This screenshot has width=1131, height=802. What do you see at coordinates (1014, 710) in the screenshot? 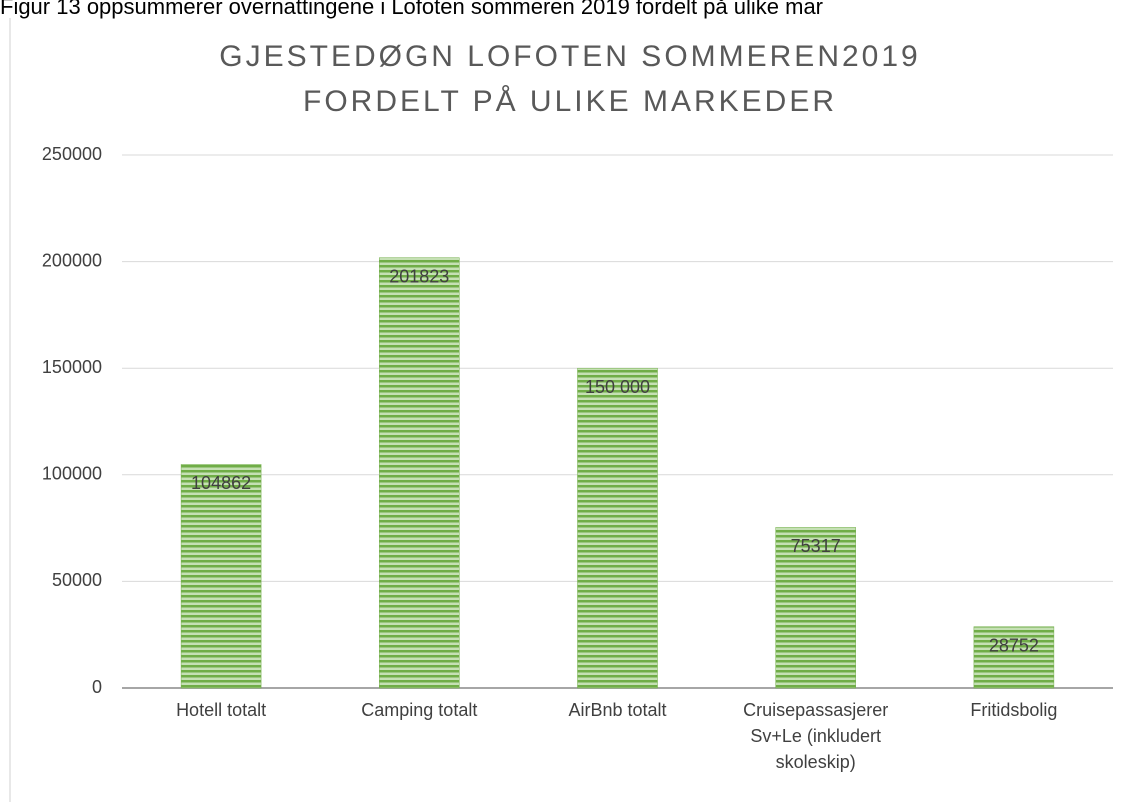
I see `x-tick-label: Fritidsbolig` at bounding box center [1014, 710].